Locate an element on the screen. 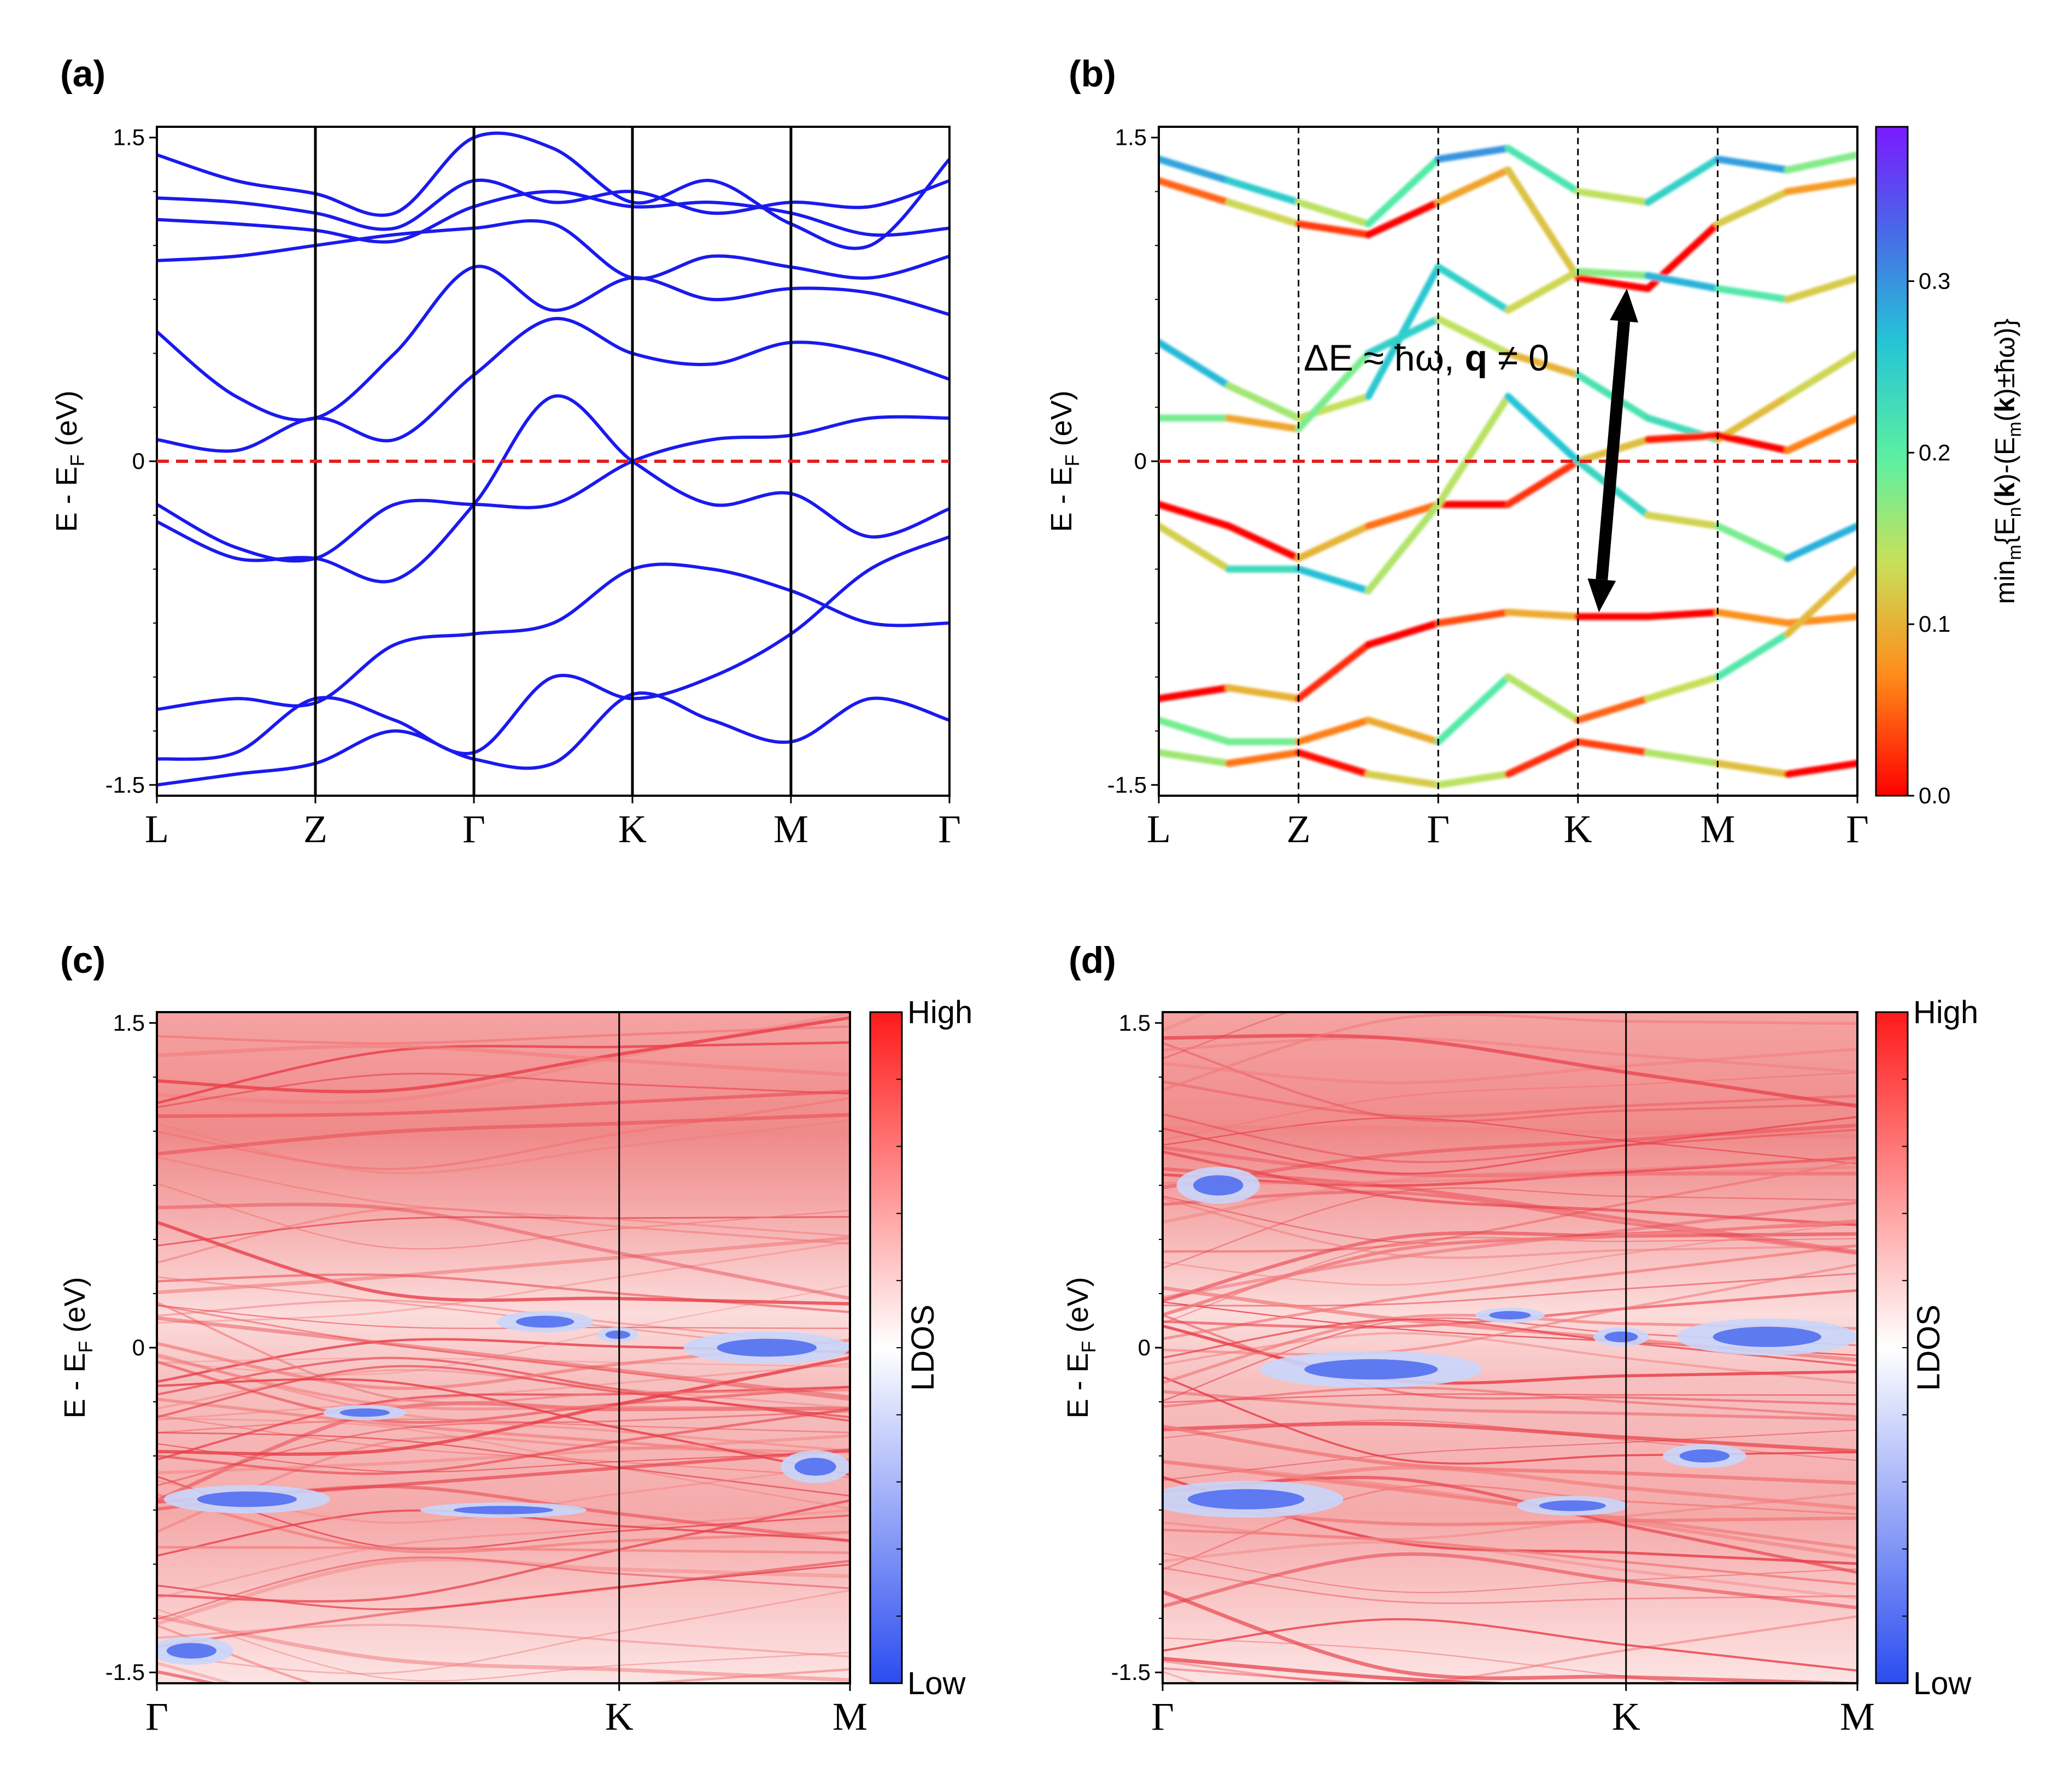  annotation-text: ΔE ≈ ħω, q ≠ 0 is located at coordinates (1426, 358).